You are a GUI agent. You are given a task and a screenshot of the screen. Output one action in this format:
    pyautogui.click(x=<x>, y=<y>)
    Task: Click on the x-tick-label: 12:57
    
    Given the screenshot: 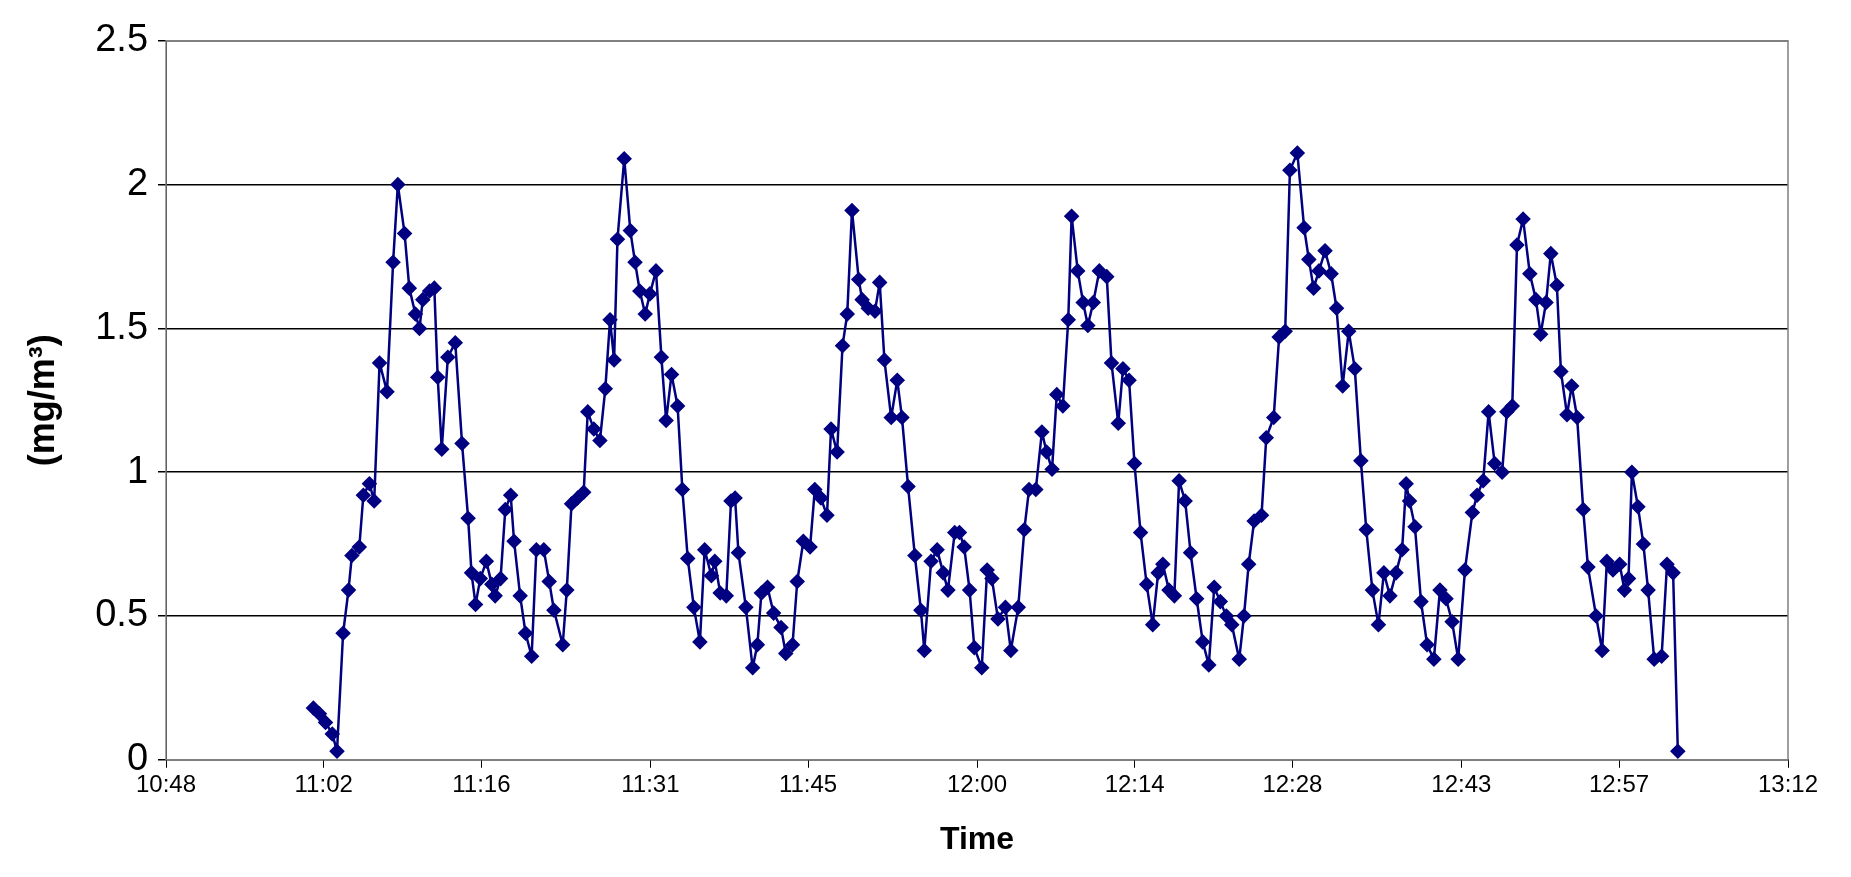 What is the action you would take?
    pyautogui.click(x=1619, y=783)
    